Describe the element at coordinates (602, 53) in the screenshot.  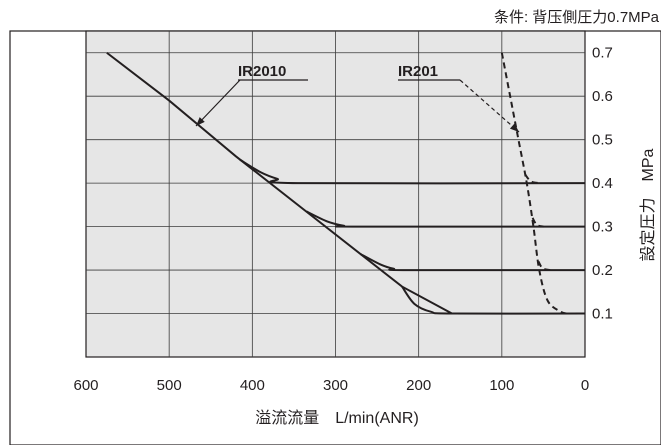
I see `y-tick-label: 0.7` at that location.